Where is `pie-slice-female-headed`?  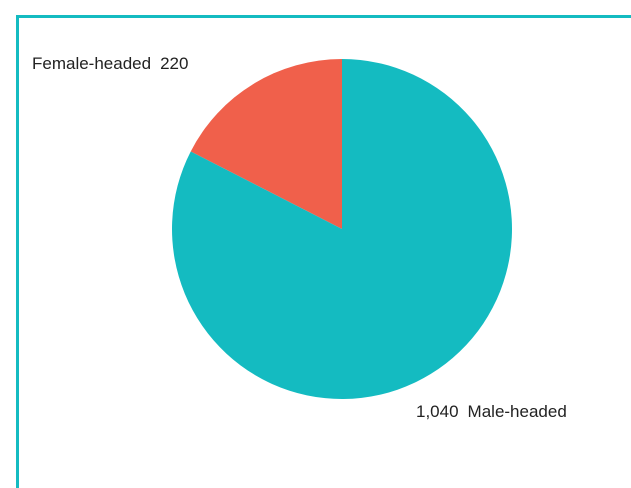 pie-slice-female-headed is located at coordinates (266, 144).